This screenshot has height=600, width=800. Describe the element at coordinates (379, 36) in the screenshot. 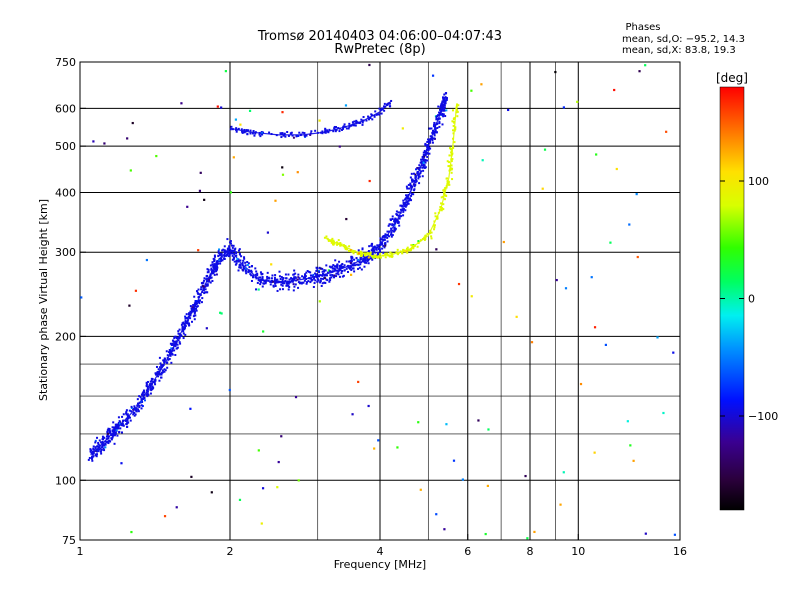

I see `chart-title: Tromsø 20140403 04:06:00–04:07:43` at that location.